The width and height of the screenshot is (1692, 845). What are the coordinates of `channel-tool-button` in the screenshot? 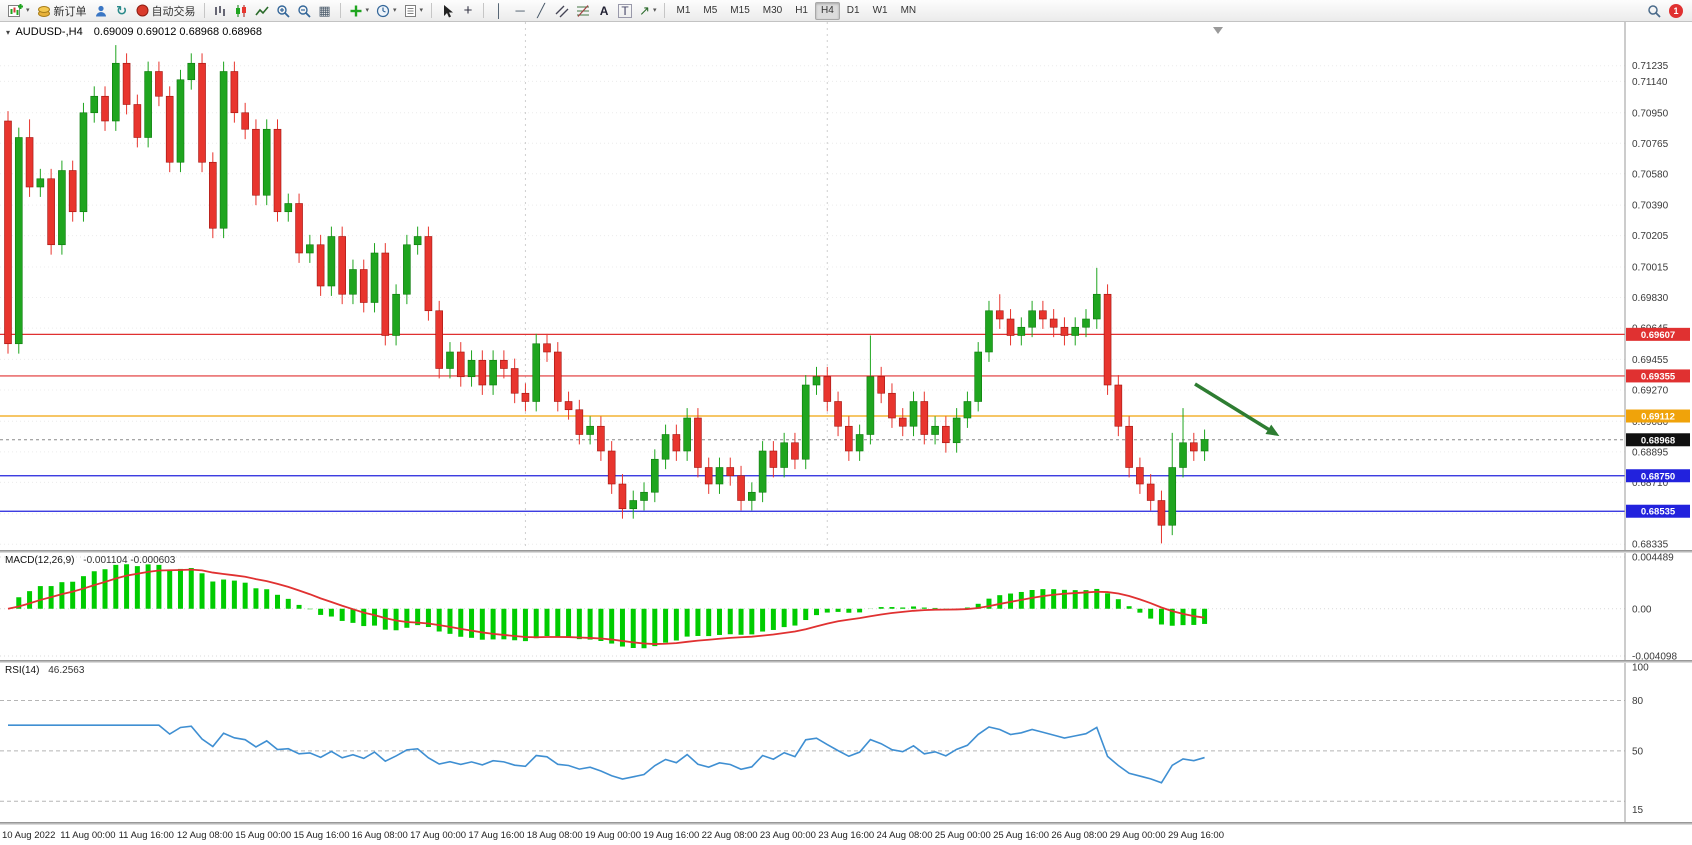 It's located at (562, 11).